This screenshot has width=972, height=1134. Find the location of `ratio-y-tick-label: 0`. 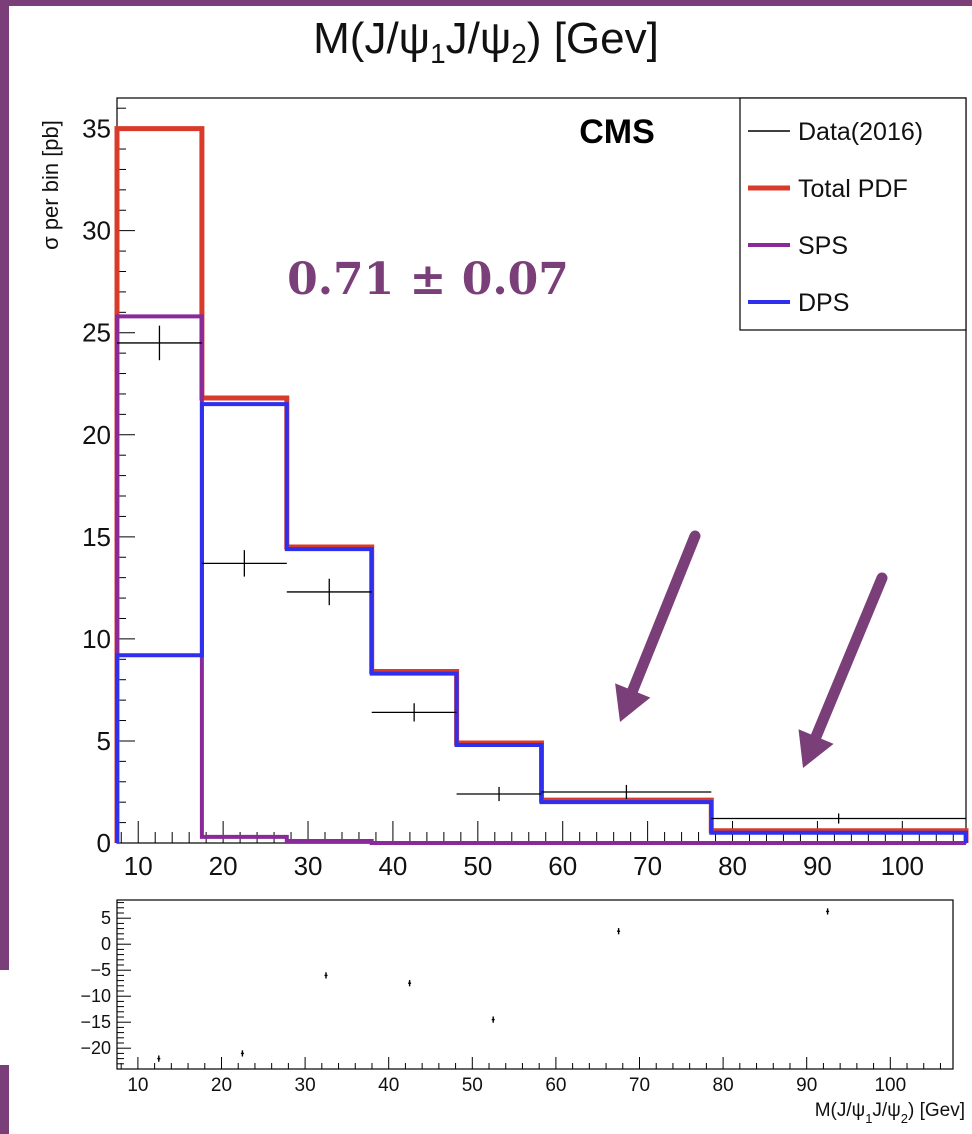

ratio-y-tick-label: 0 is located at coordinates (106, 944).